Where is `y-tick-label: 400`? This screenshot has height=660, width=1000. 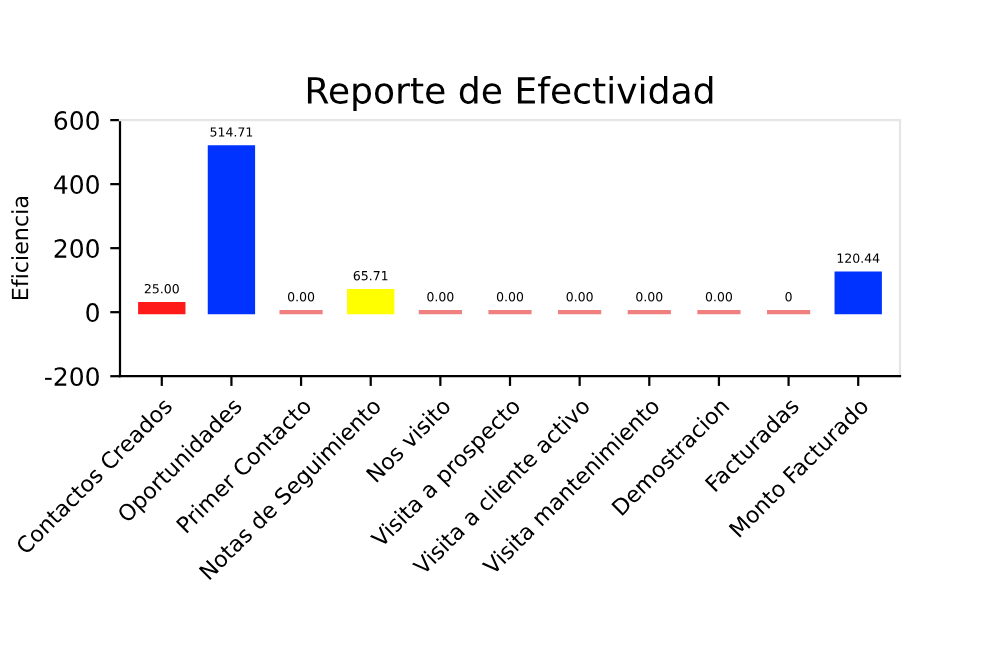
y-tick-label: 400 is located at coordinates (76, 184).